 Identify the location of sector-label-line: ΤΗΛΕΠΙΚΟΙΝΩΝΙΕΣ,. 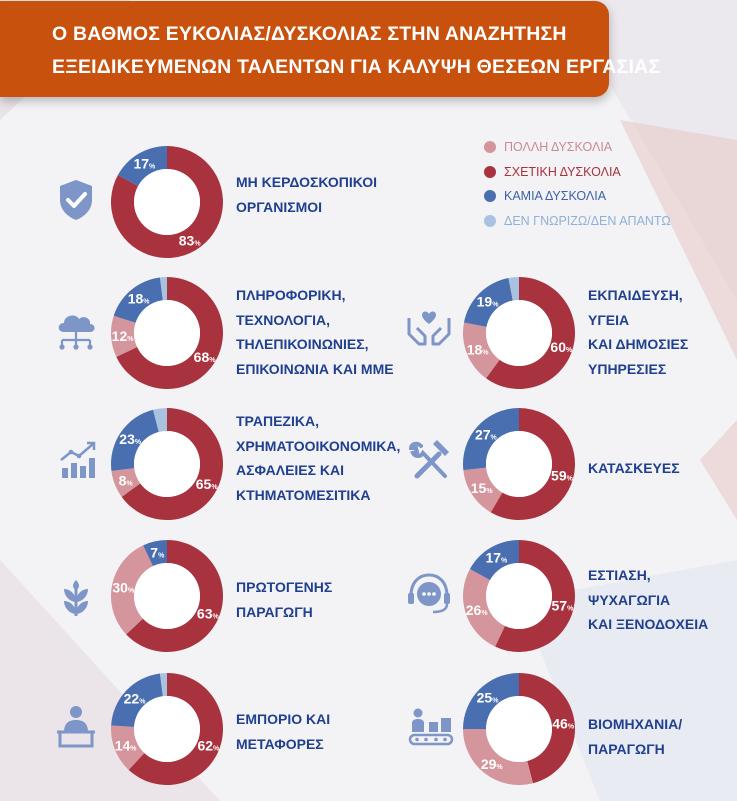
(302, 344).